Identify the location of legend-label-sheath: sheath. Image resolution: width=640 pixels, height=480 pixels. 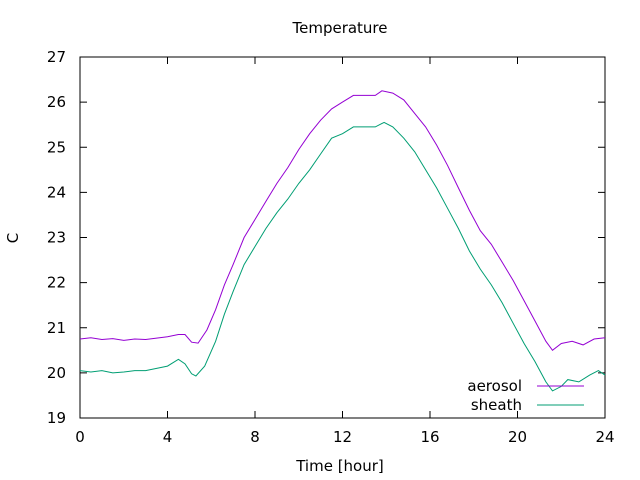
(496, 405).